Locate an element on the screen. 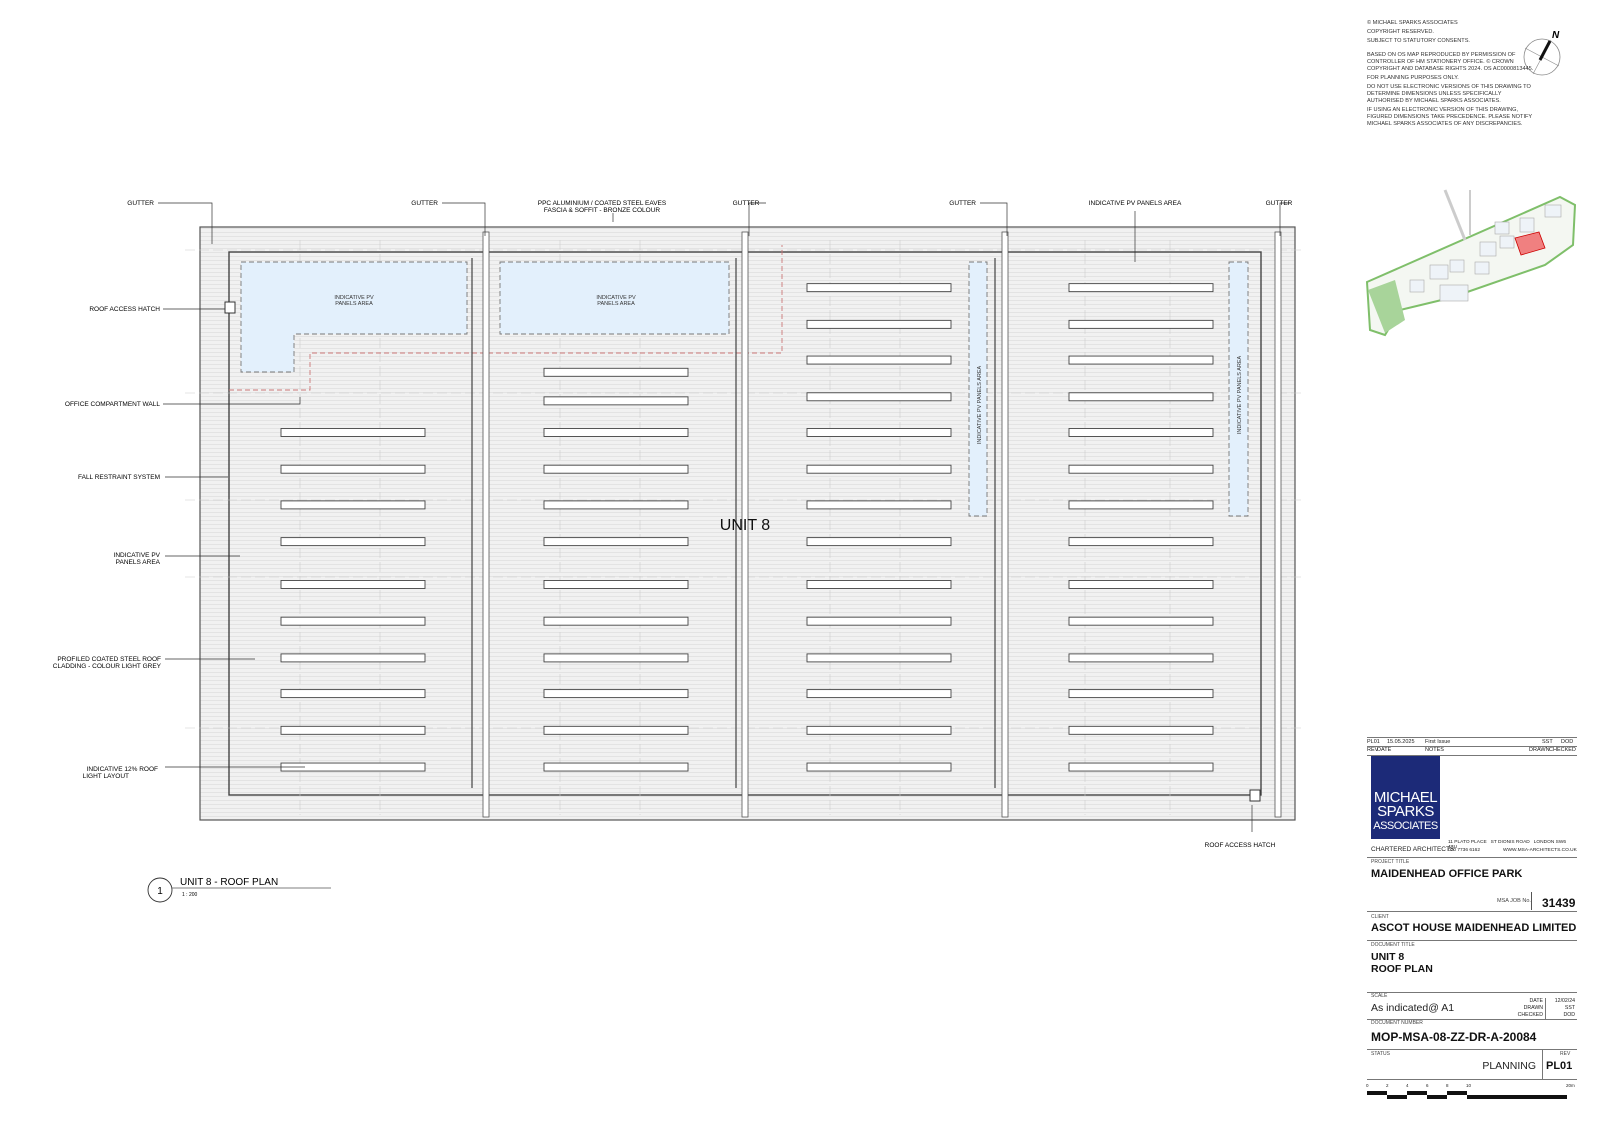 Image resolution: width=1600 pixels, height=1131 pixels. label-rooflight-1: INDICATIVE 12% ROOF is located at coordinates (122, 769).